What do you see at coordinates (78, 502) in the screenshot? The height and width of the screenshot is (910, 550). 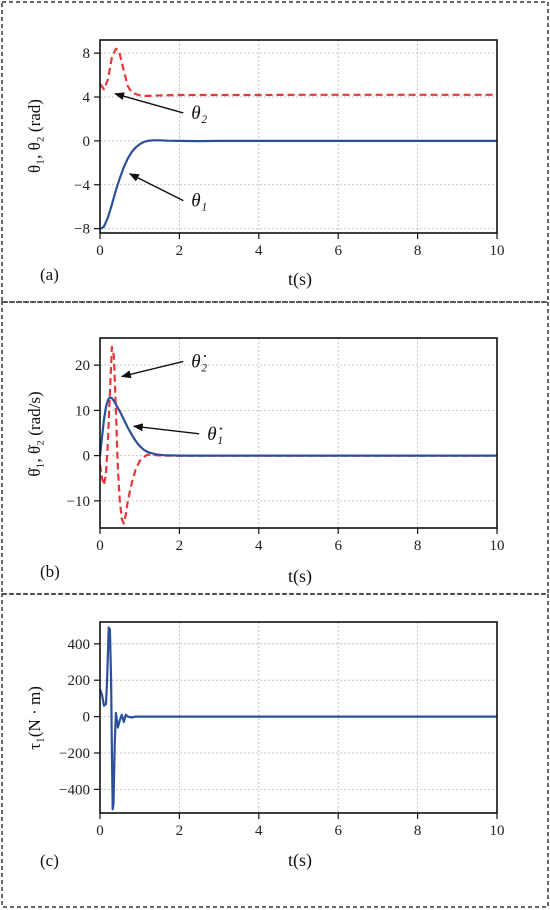 I see `y-tick-label: −10` at bounding box center [78, 502].